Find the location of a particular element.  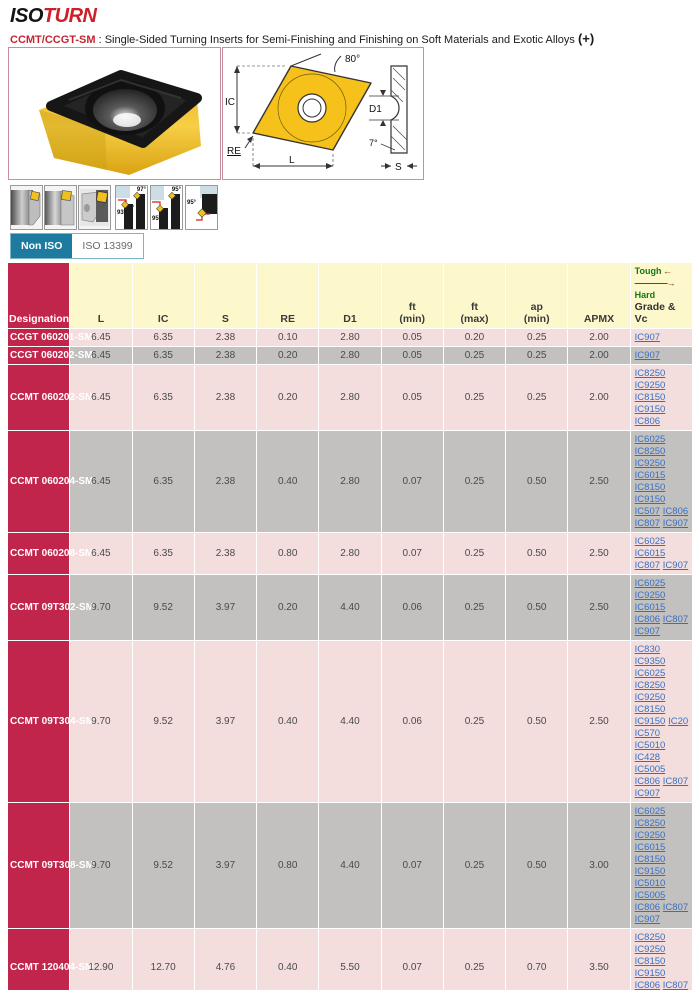

designation-cell: CCMT 09T308-SM is located at coordinates (39, 866).